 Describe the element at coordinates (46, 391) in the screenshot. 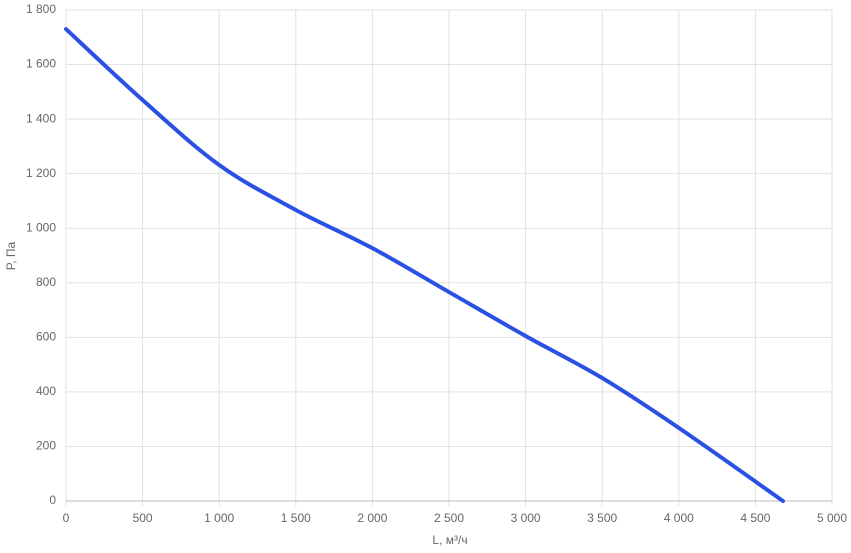

I see `y-tick-label: 400` at that location.